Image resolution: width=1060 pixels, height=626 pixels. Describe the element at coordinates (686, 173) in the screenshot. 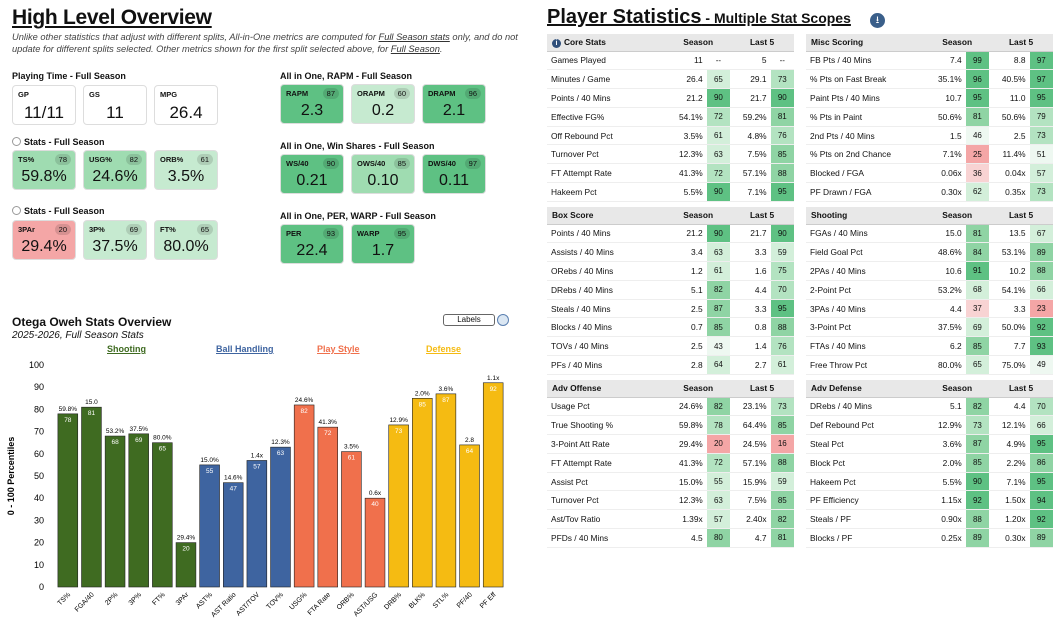

I see `season-value: 41.3%` at that location.